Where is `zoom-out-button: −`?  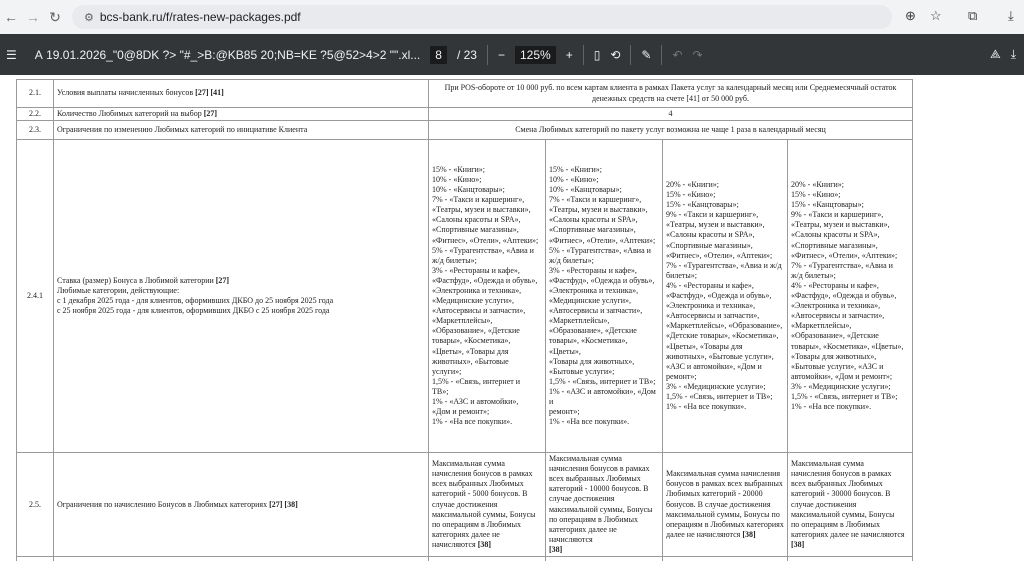
zoom-out-button: − is located at coordinates (501, 54).